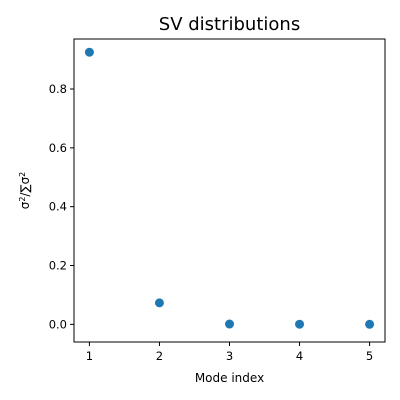  What do you see at coordinates (159, 356) in the screenshot?
I see `x-tick-label: 2` at bounding box center [159, 356].